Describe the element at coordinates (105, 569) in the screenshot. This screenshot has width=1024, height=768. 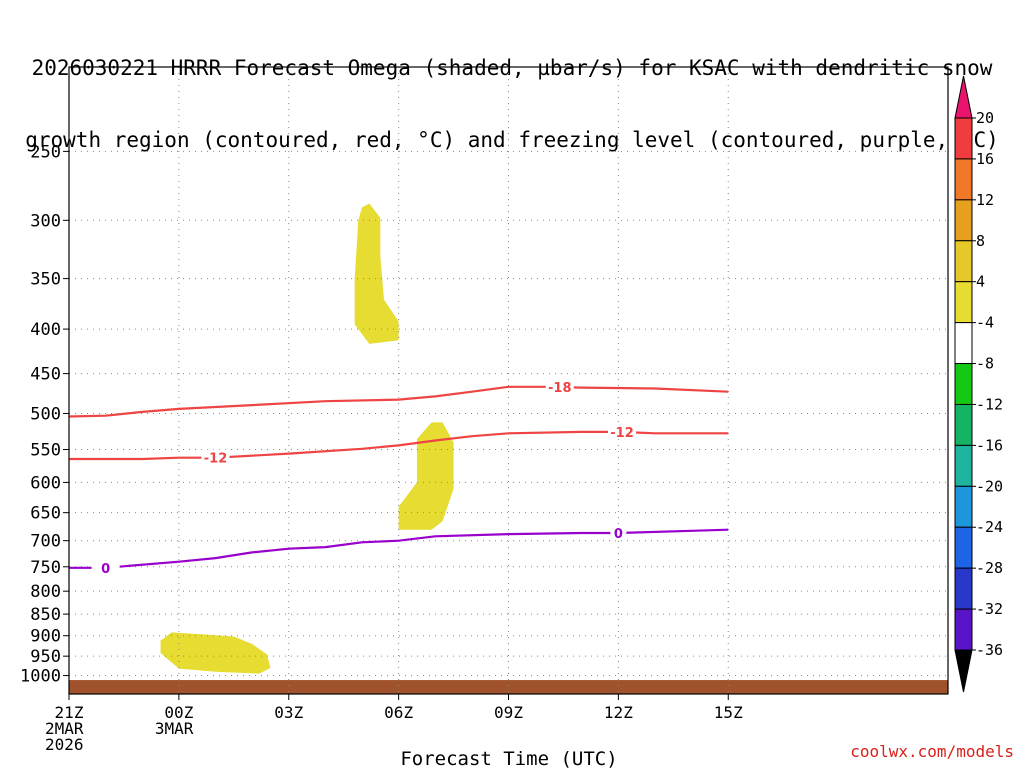
I see `contour-label-4: 0` at that location.